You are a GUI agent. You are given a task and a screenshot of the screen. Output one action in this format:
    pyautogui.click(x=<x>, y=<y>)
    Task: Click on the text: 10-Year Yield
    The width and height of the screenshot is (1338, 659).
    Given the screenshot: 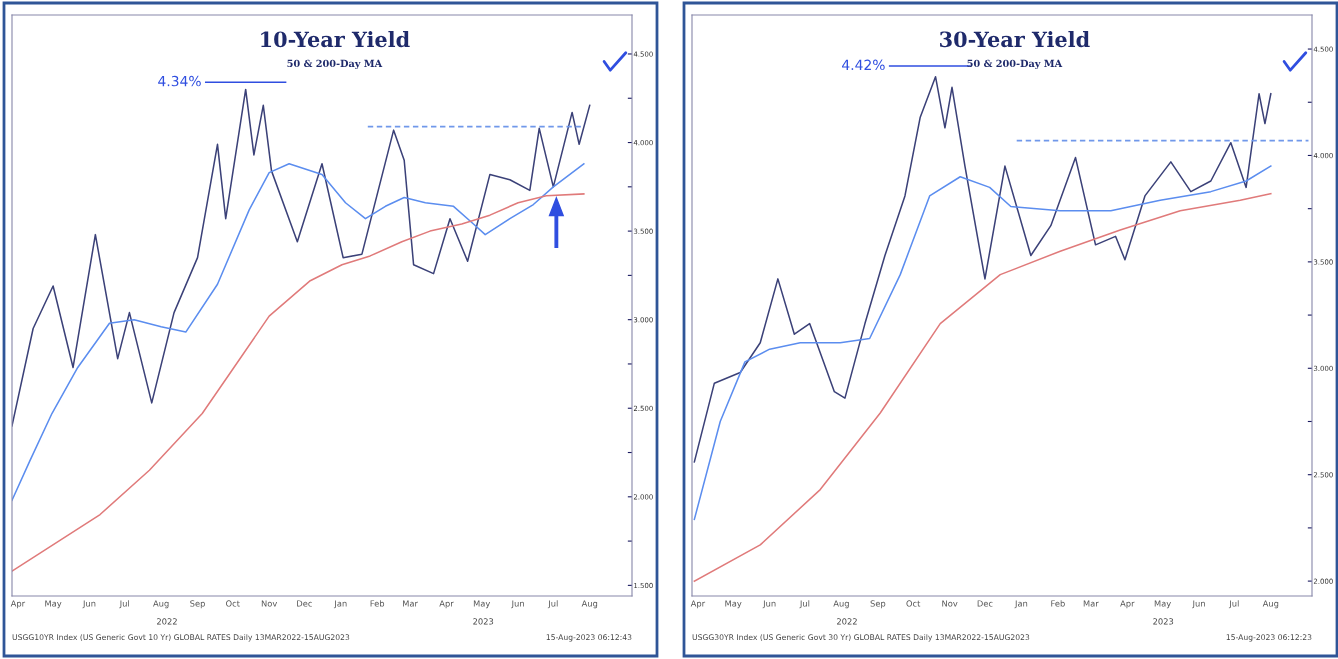 What is the action you would take?
    pyautogui.click(x=335, y=39)
    